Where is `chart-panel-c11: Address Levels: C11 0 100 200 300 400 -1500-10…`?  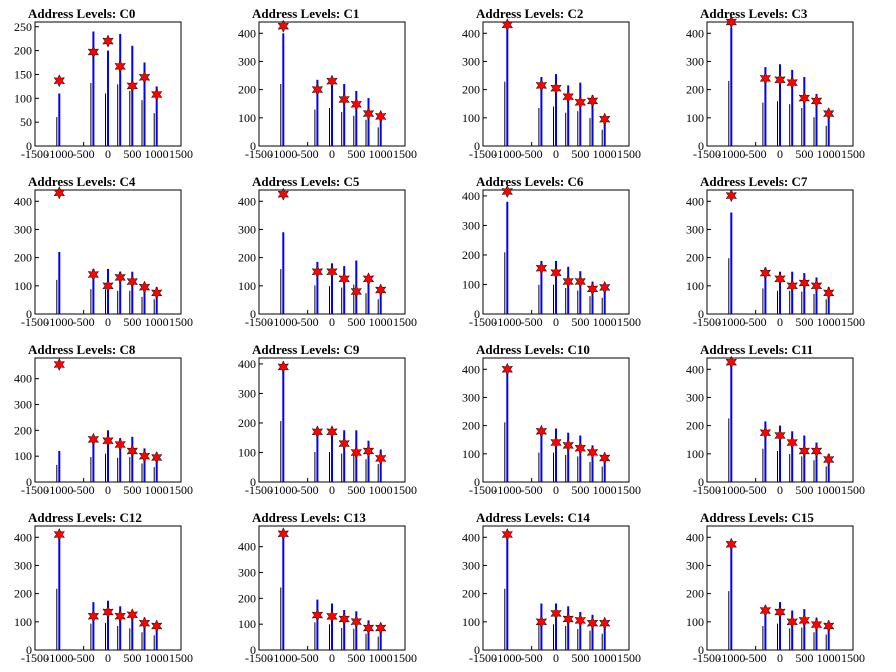 chart-panel-c11: Address Levels: C11 0 100 200 300 400 -1500-10… is located at coordinates (775, 419).